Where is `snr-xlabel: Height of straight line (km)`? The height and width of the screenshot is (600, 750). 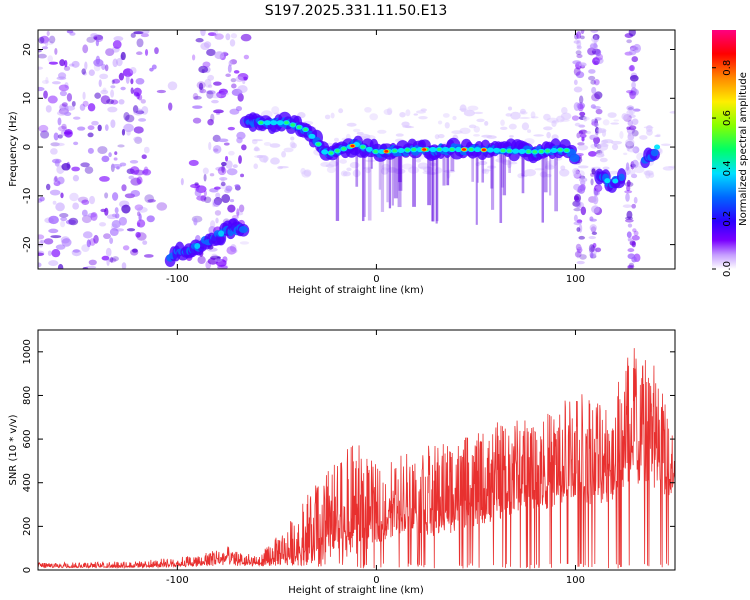 snr-xlabel: Height of straight line (km) is located at coordinates (356, 590).